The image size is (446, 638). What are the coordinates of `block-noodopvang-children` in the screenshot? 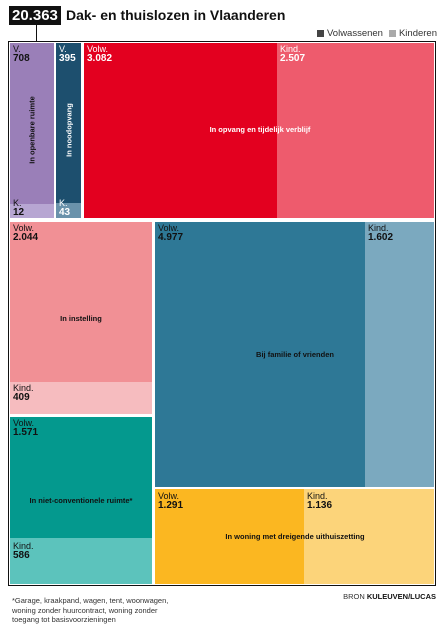 It's located at (68, 210).